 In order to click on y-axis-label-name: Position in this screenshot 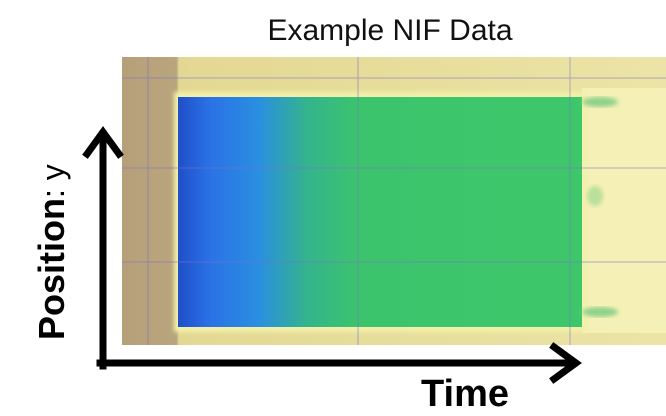, I will do `click(51, 269)`.